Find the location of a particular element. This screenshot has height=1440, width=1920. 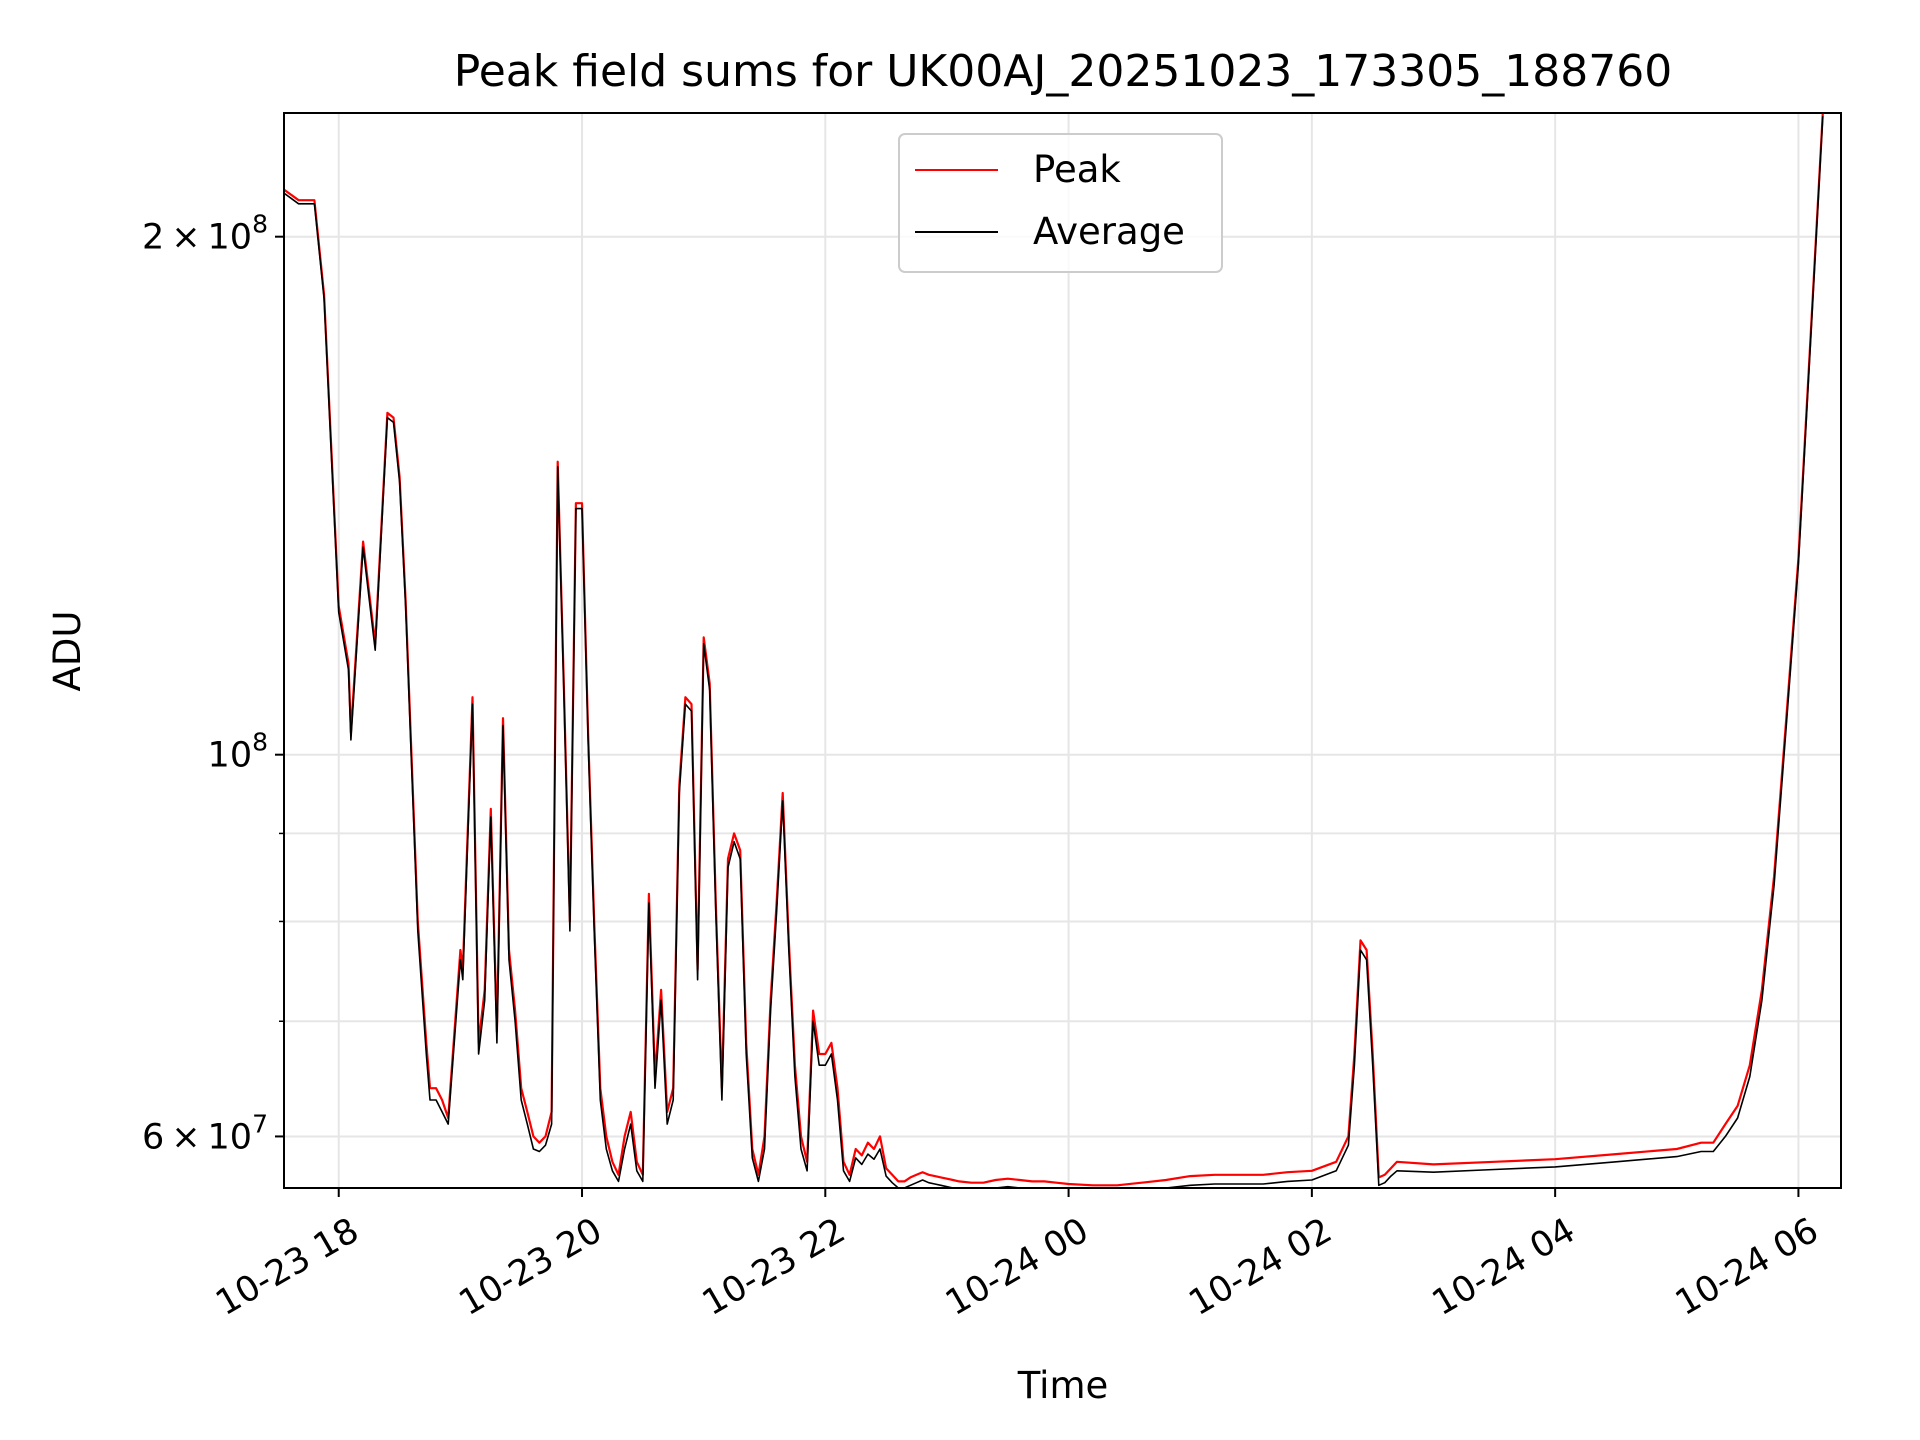

y-tick-label: 108 is located at coordinates (238, 752).